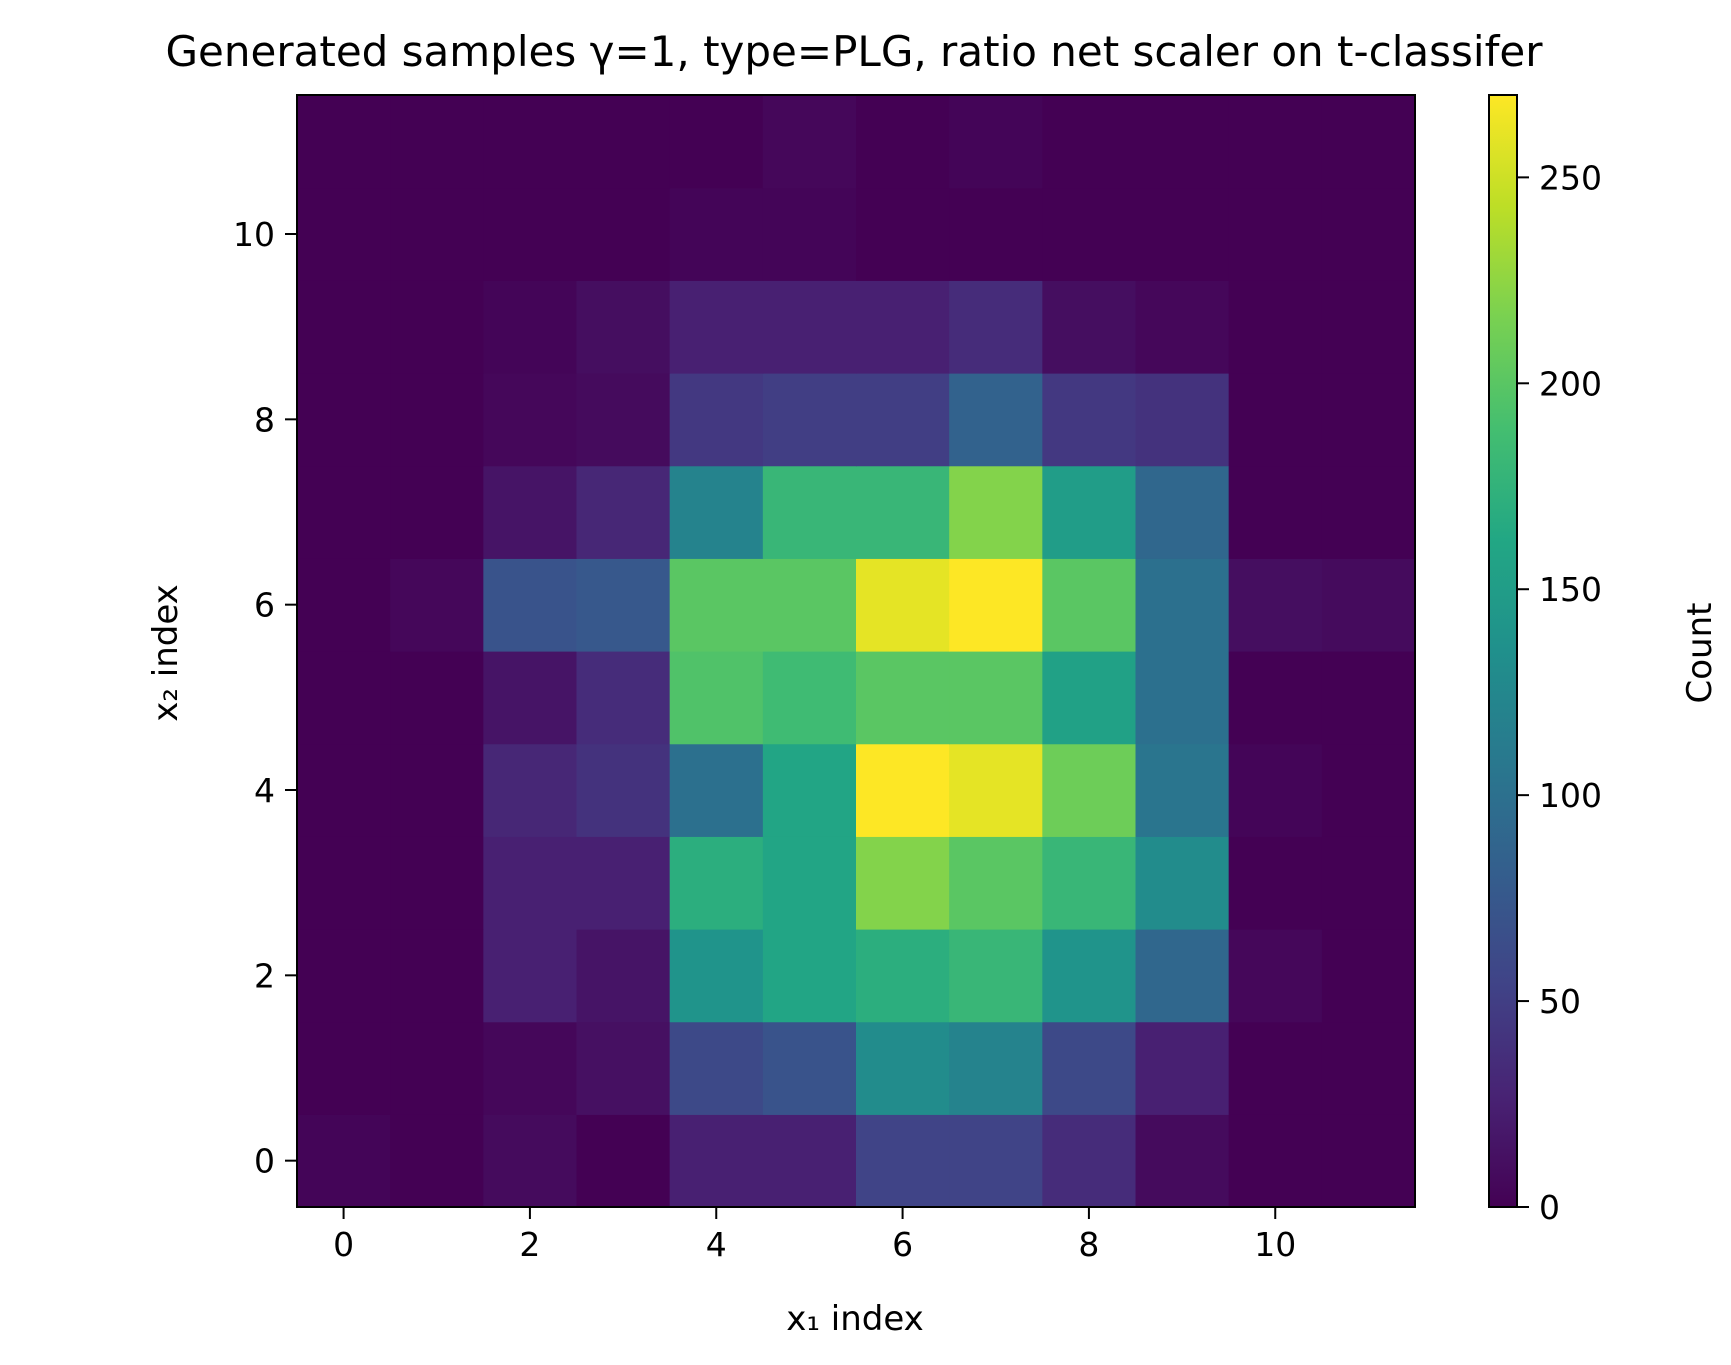 The height and width of the screenshot is (1365, 1731). Describe the element at coordinates (1088, 1244) in the screenshot. I see `x-tick-label: 8` at that location.